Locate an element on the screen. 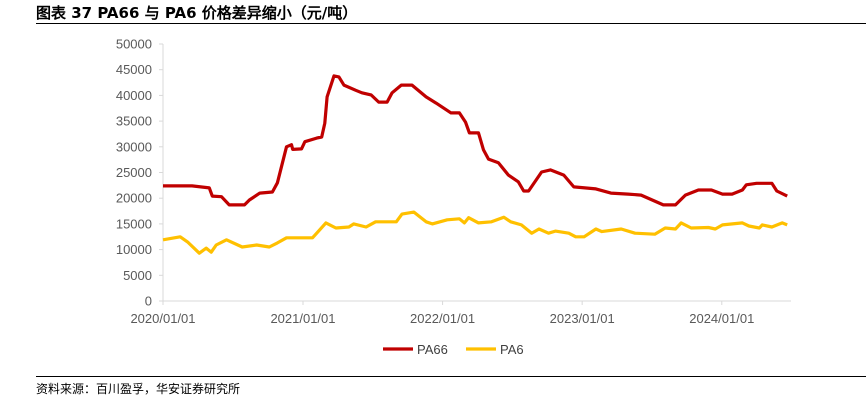  title-divider is located at coordinates (451, 23).